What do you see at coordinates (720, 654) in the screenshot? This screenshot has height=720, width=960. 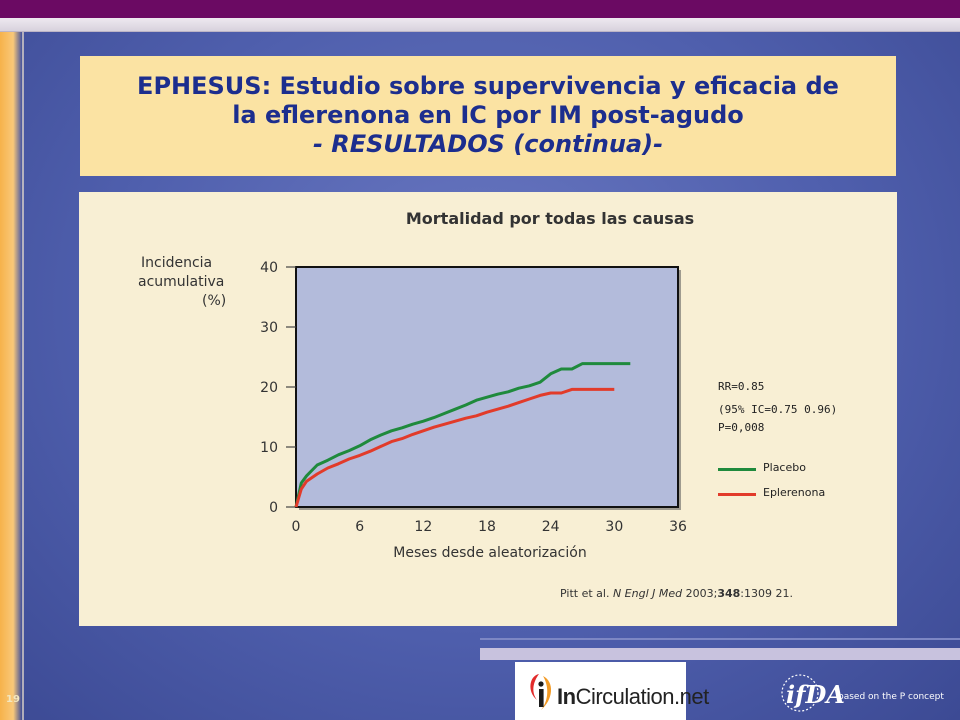 I see `footer-band` at bounding box center [720, 654].